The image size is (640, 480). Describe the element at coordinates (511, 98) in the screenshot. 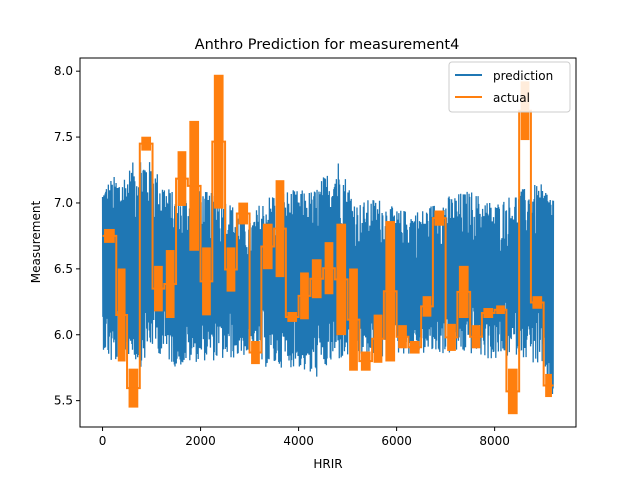

I see `legend-label-actual: actual` at that location.